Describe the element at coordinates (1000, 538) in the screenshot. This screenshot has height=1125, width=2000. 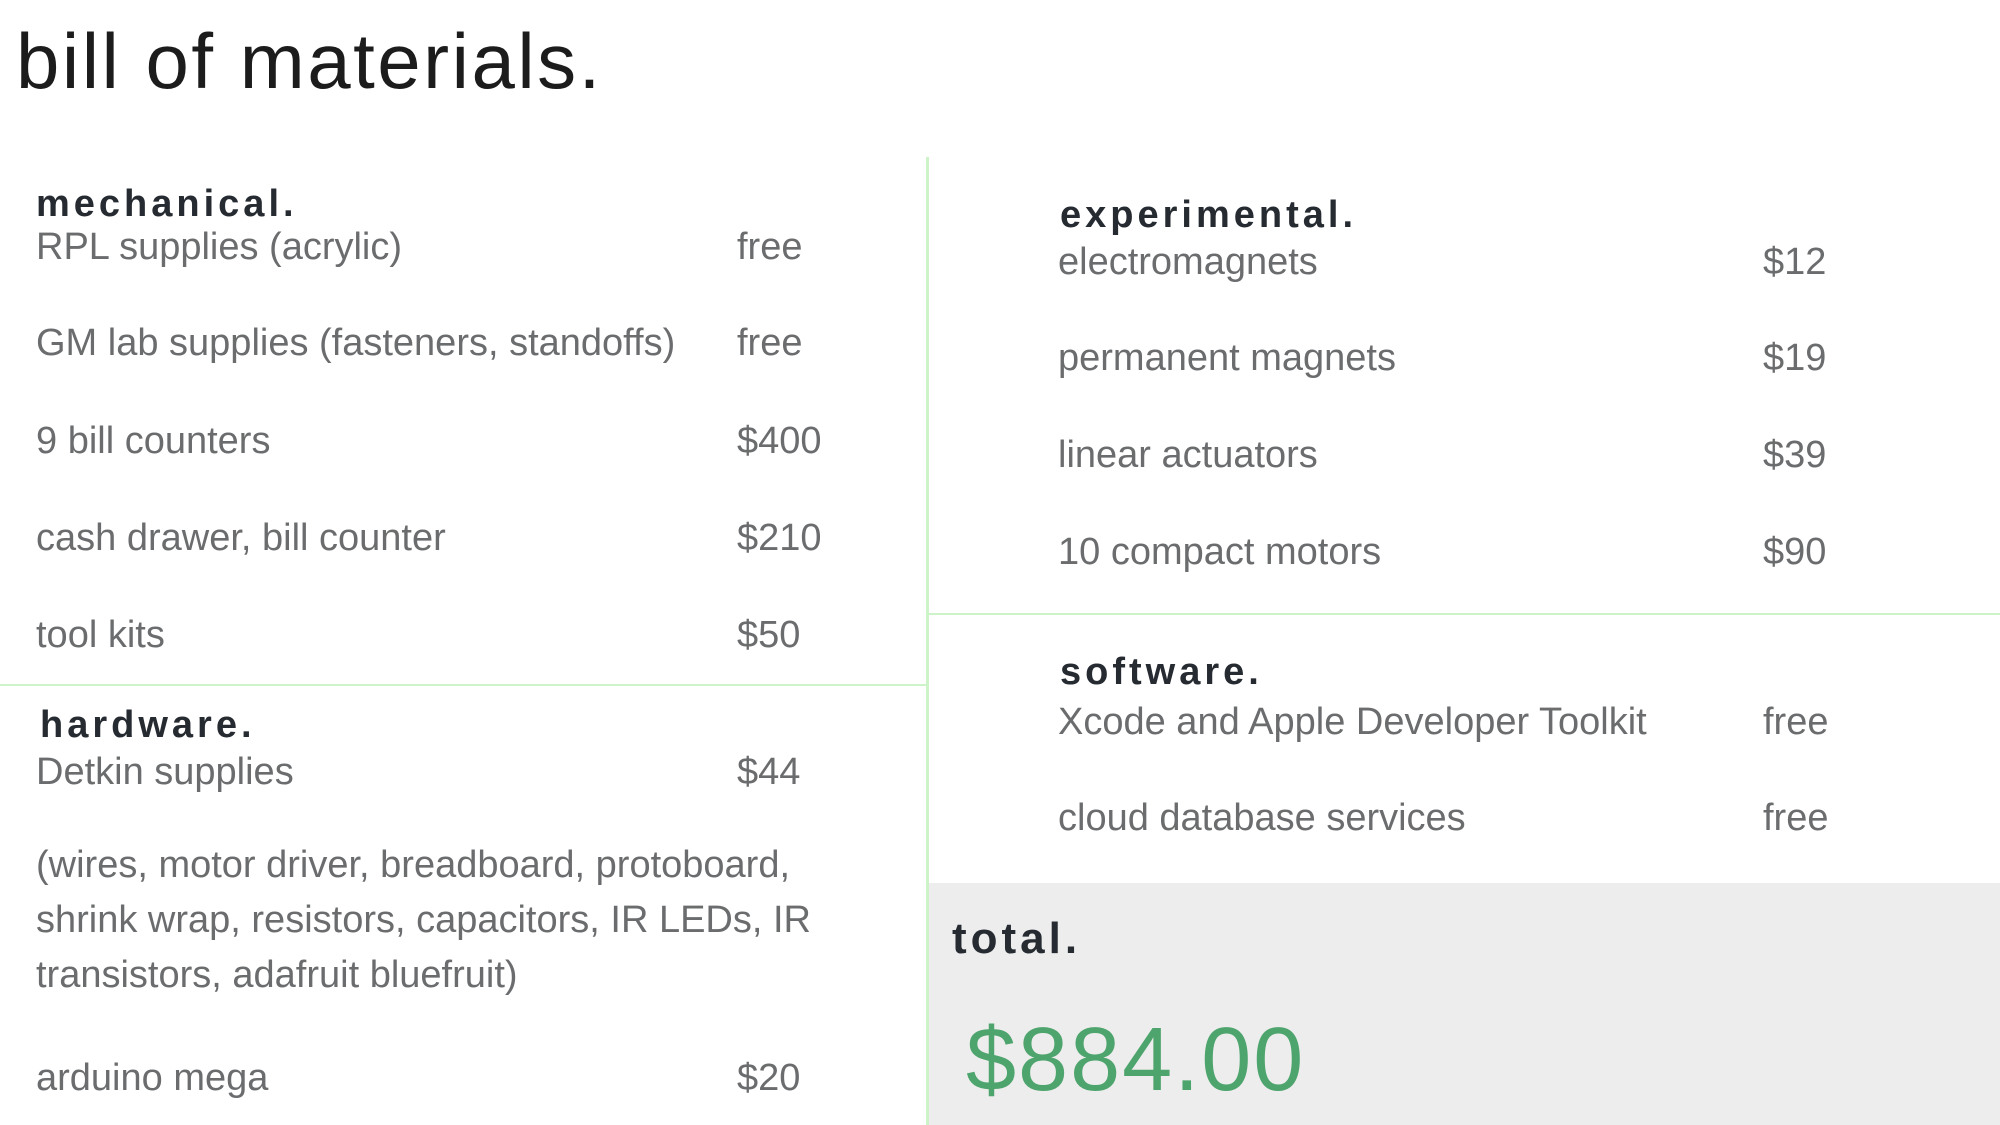
I see `table-row: cash drawer, bill counter $210` at that location.